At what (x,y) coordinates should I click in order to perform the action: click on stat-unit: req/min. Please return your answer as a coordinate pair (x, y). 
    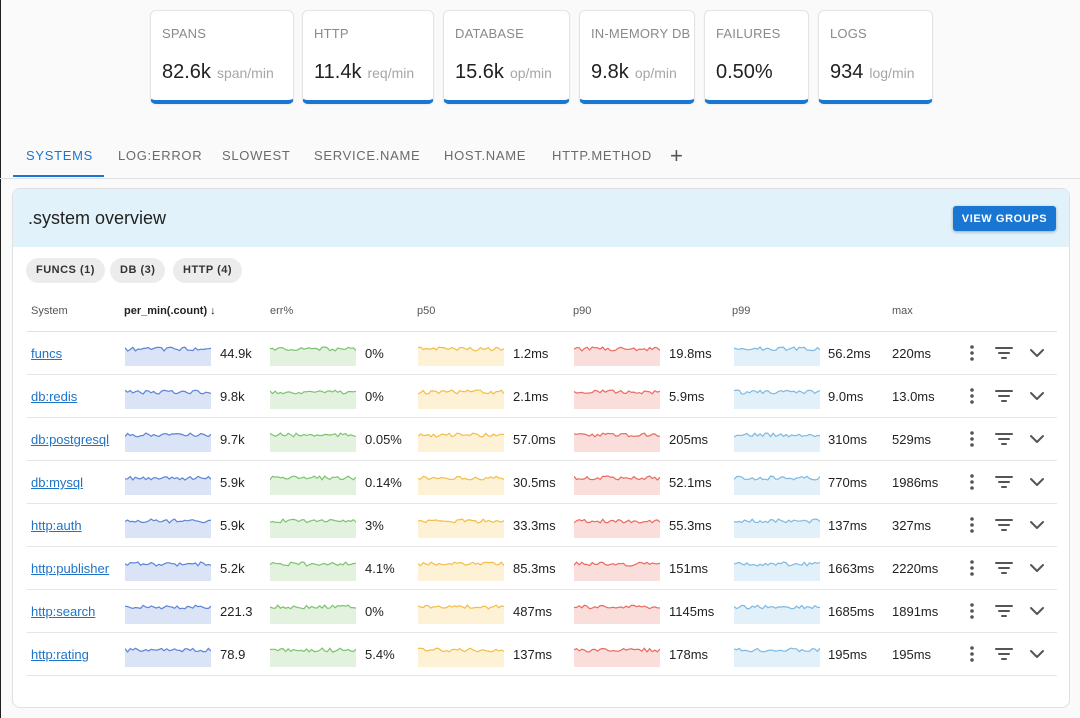
    Looking at the image, I should click on (391, 73).